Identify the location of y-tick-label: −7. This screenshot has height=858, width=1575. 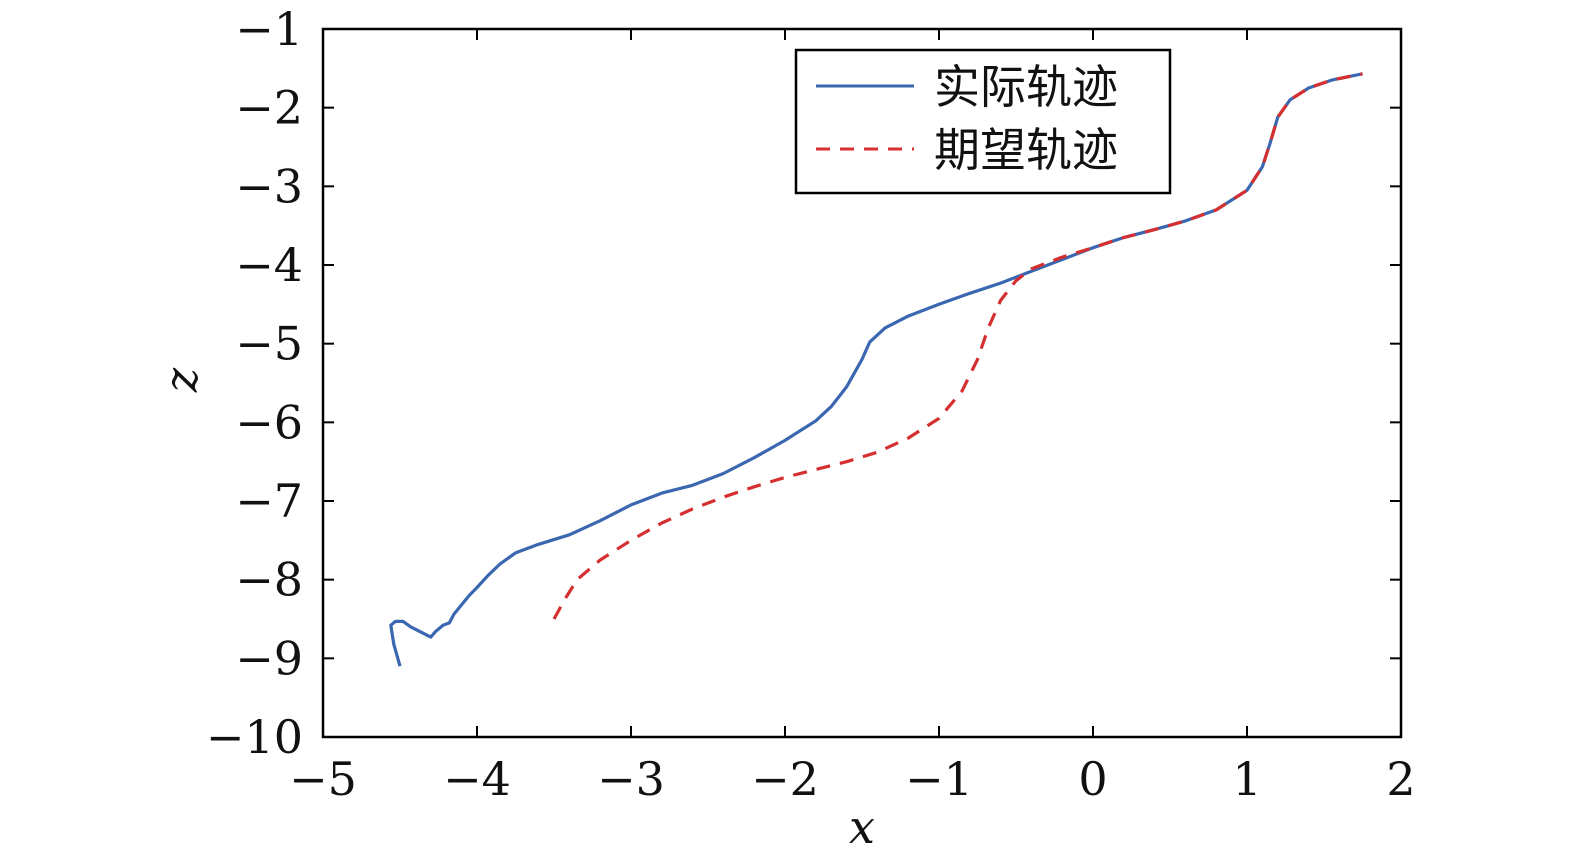
(269, 501).